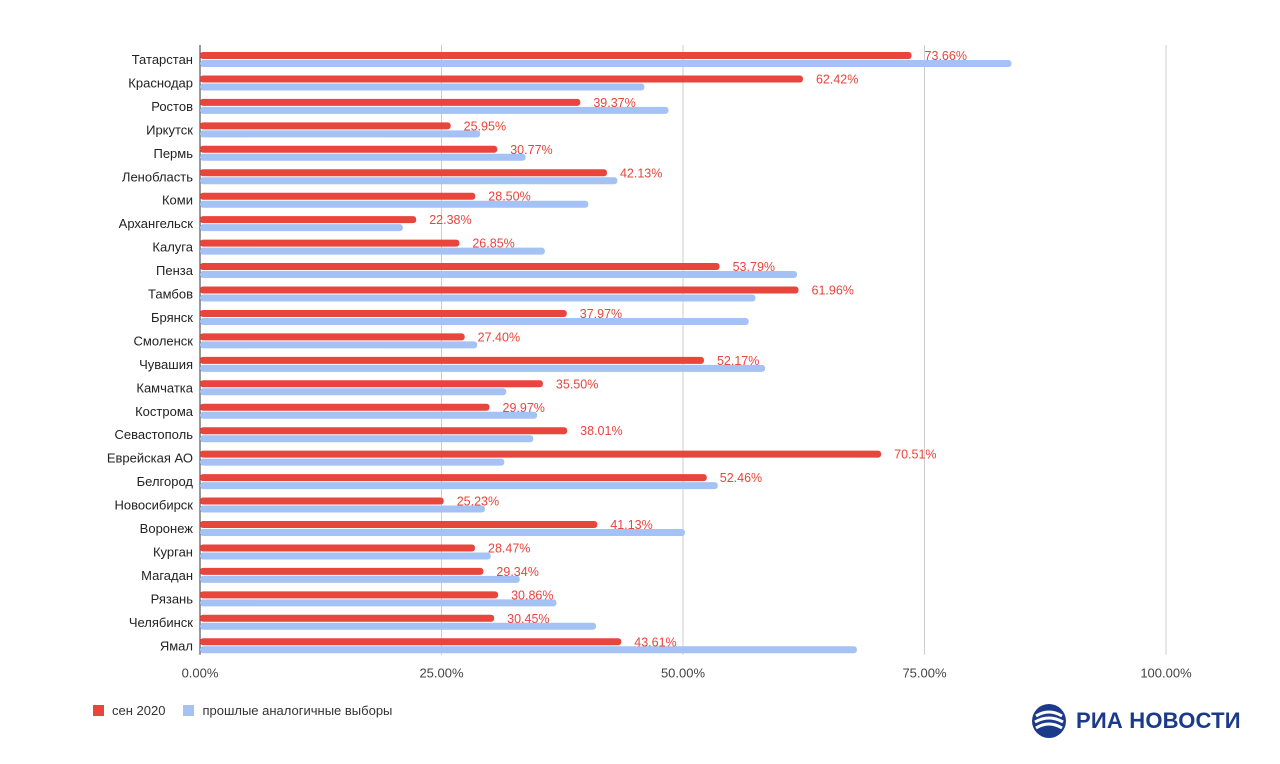 The image size is (1280, 764). I want to click on category-label: Курган, so click(173, 551).